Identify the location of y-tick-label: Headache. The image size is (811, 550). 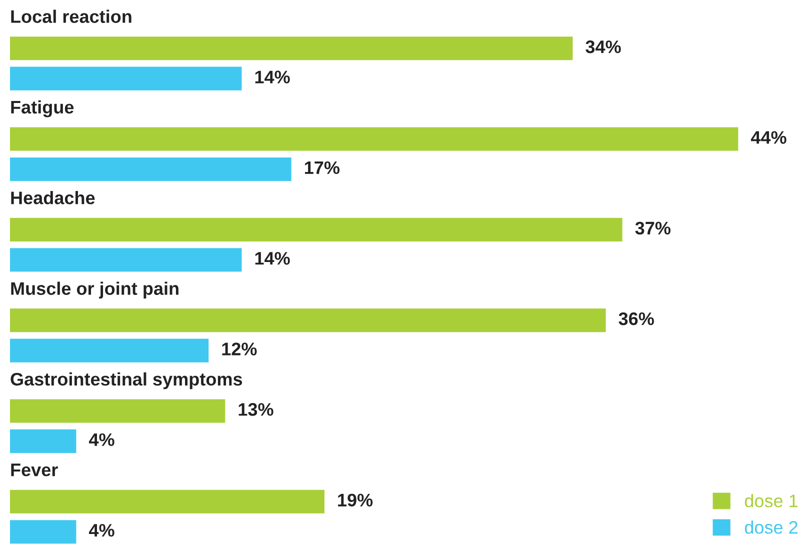
(53, 197).